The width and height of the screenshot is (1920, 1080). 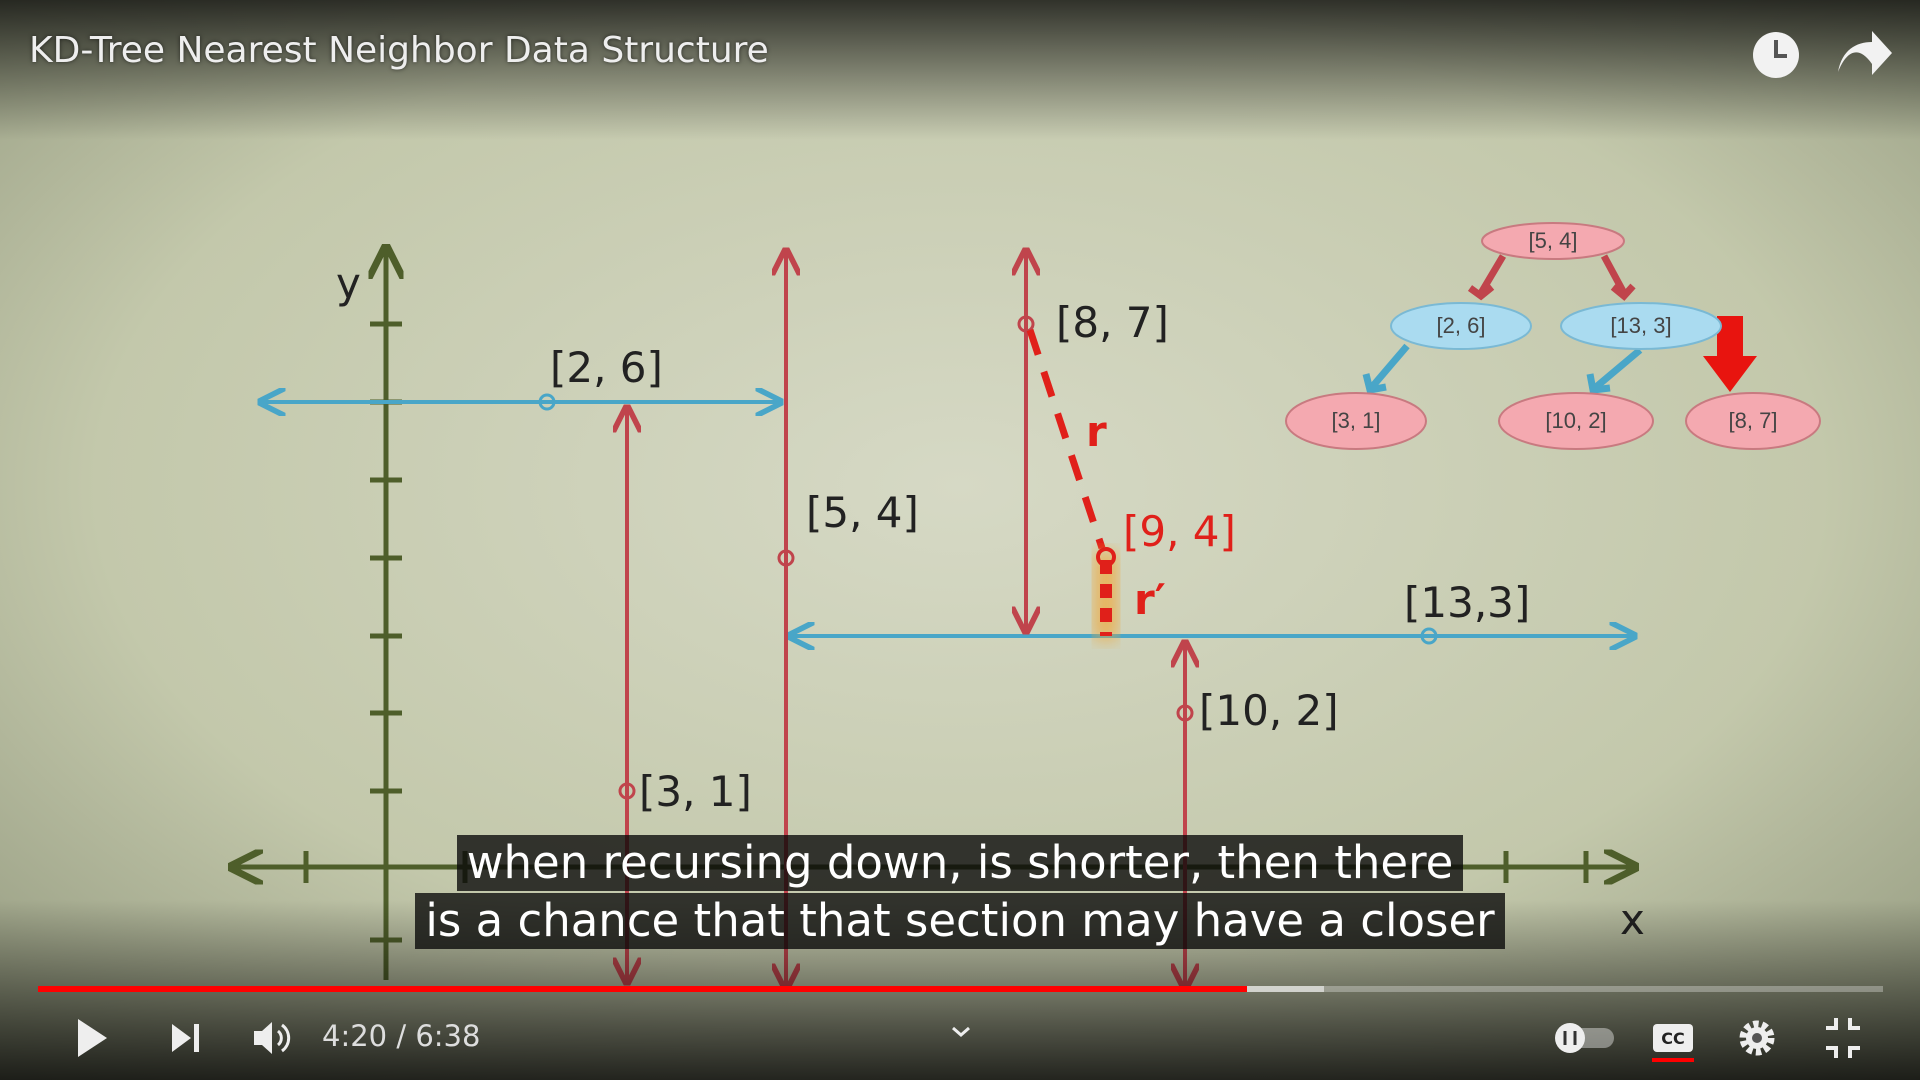 What do you see at coordinates (185, 1038) in the screenshot?
I see `next-button` at bounding box center [185, 1038].